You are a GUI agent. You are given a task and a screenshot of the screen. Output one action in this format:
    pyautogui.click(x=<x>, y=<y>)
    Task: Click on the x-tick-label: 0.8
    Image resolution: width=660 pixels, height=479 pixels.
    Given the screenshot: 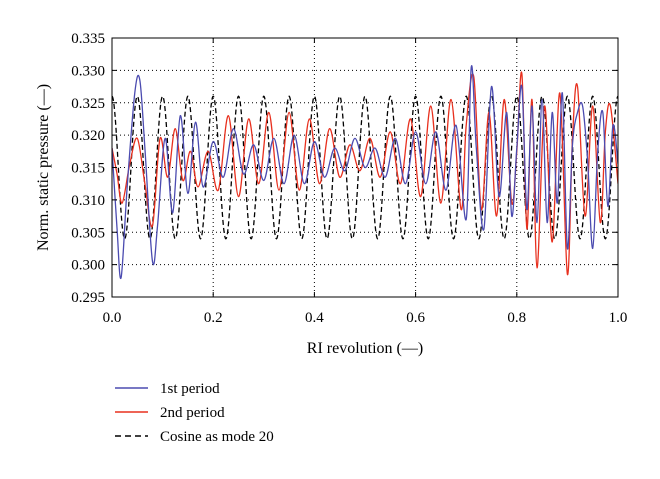 What is the action you would take?
    pyautogui.click(x=516, y=318)
    